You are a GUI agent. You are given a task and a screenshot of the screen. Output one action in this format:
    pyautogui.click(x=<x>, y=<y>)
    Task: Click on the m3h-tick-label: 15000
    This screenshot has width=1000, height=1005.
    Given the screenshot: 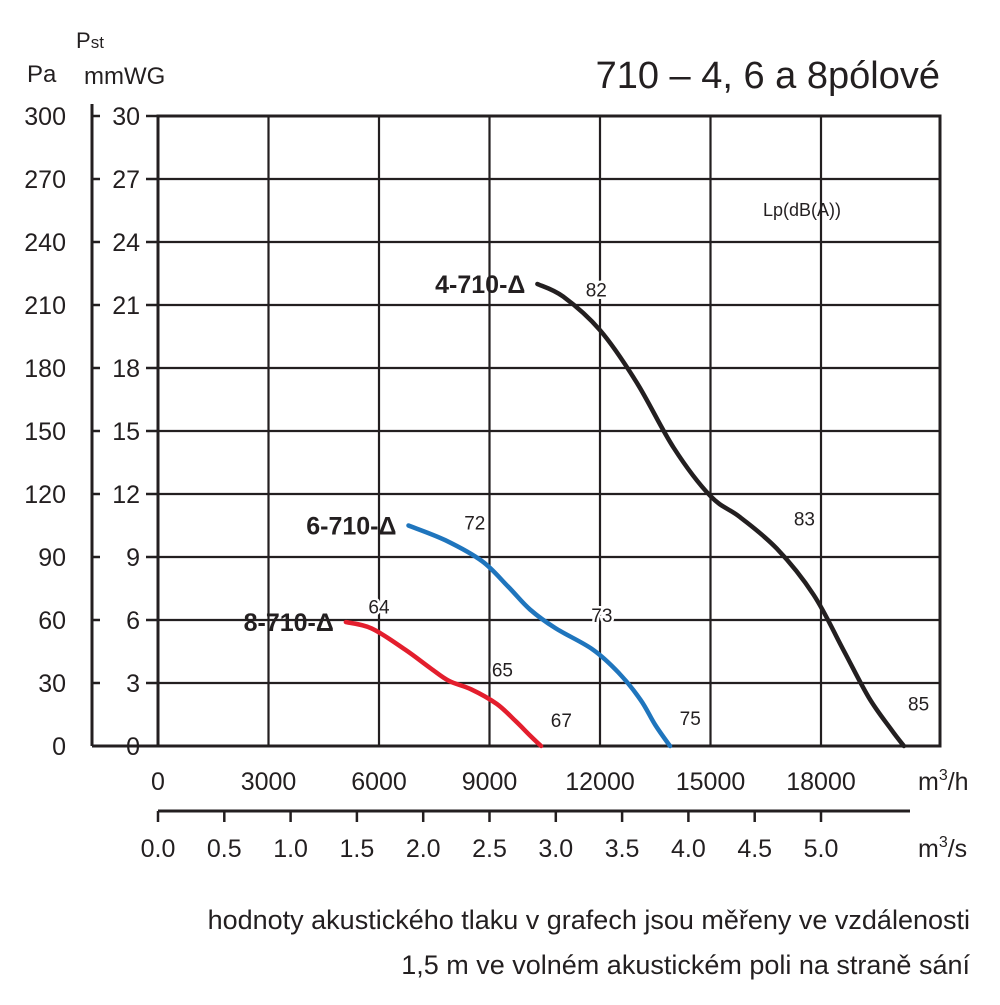 What is the action you would take?
    pyautogui.click(x=711, y=782)
    